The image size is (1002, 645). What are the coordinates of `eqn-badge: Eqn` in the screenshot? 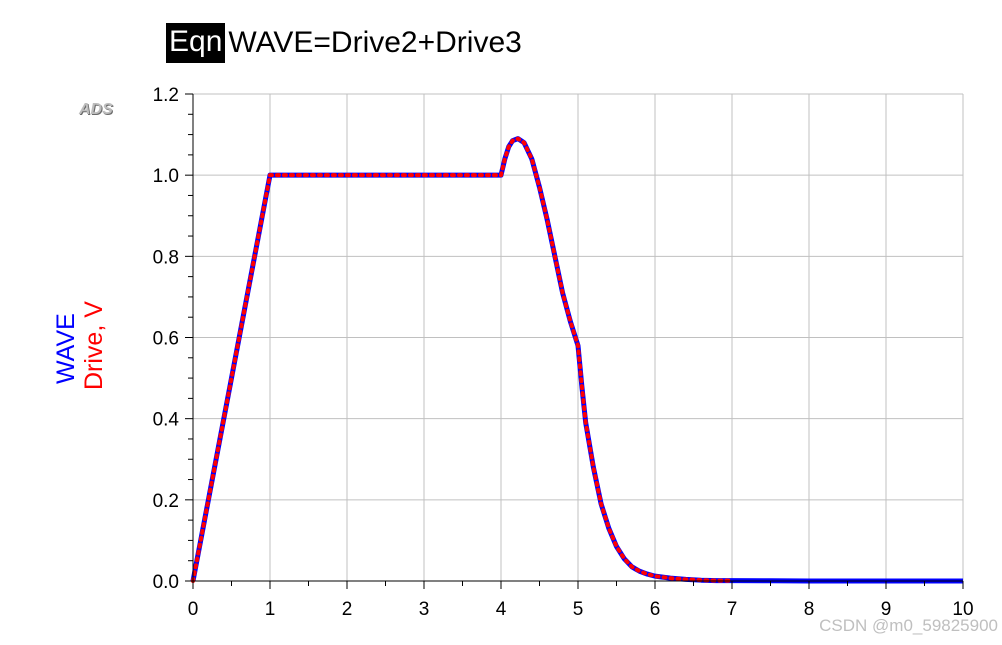 It's located at (196, 43).